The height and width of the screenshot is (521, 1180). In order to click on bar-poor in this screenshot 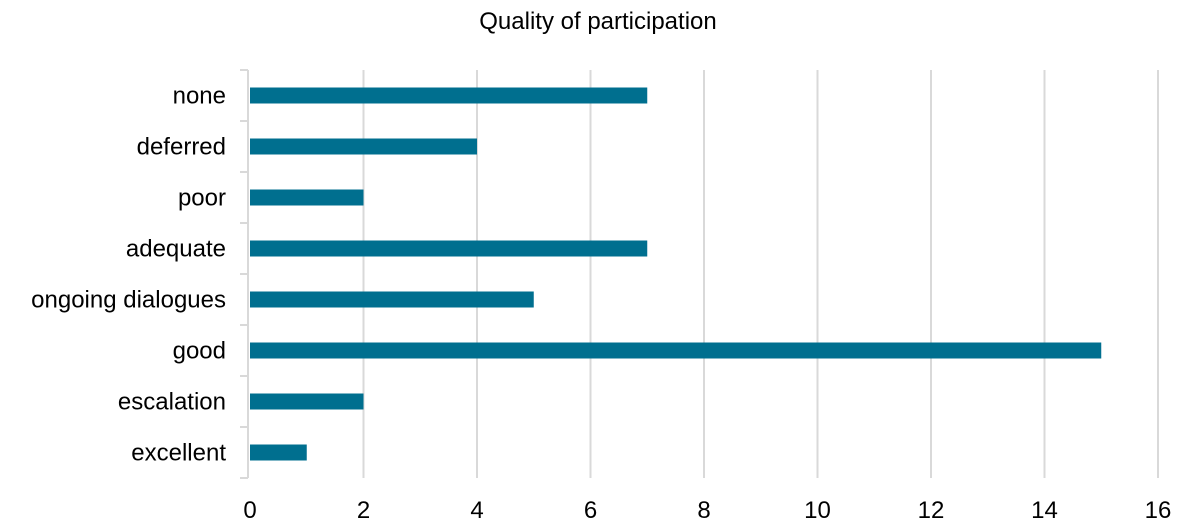, I will do `click(307, 197)`.